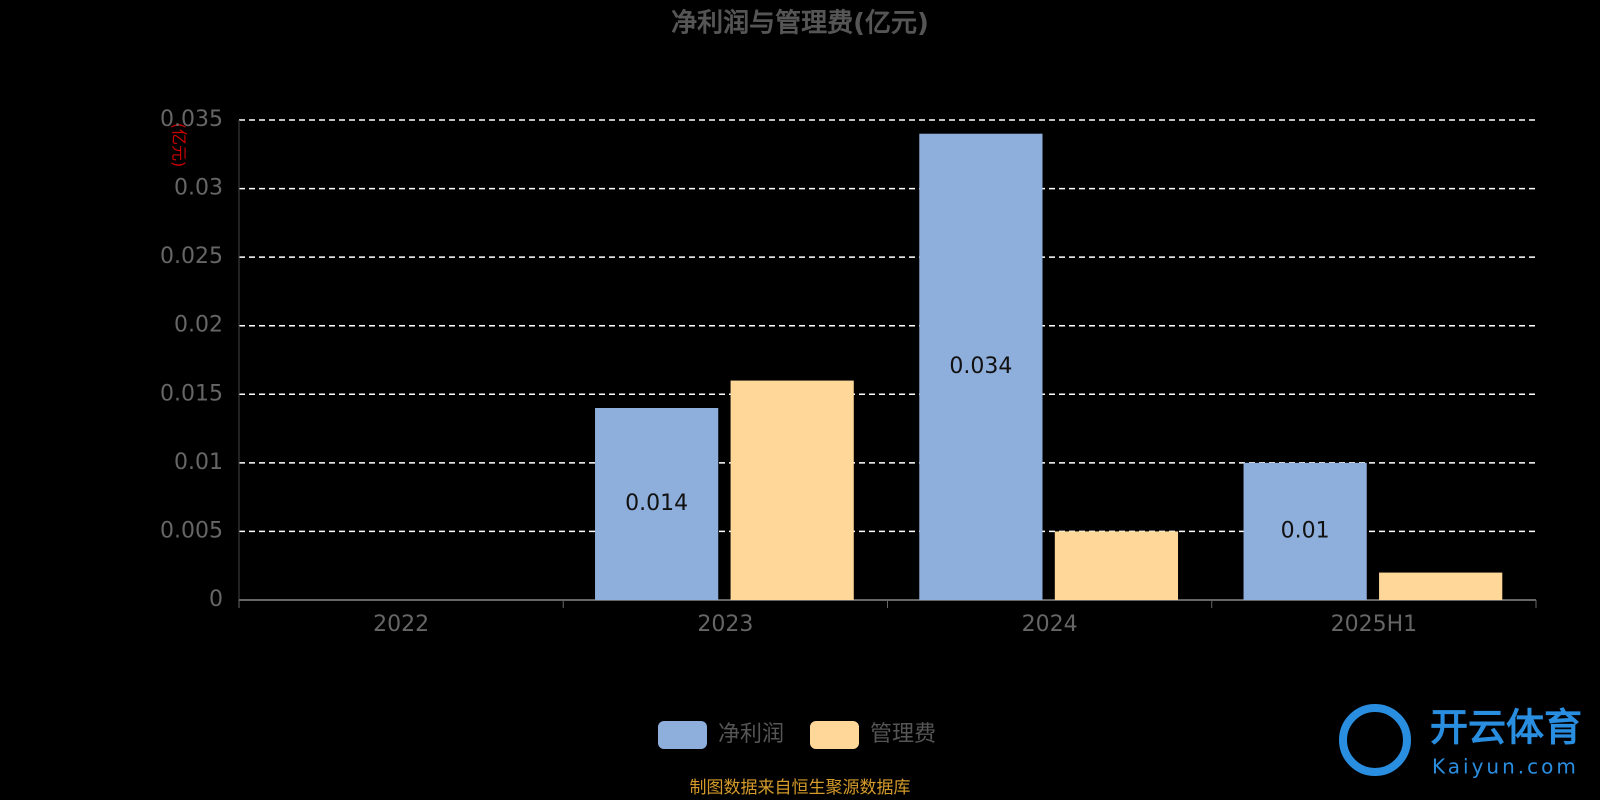  What do you see at coordinates (191, 256) in the screenshot?
I see `y-tick-label: 0.025` at bounding box center [191, 256].